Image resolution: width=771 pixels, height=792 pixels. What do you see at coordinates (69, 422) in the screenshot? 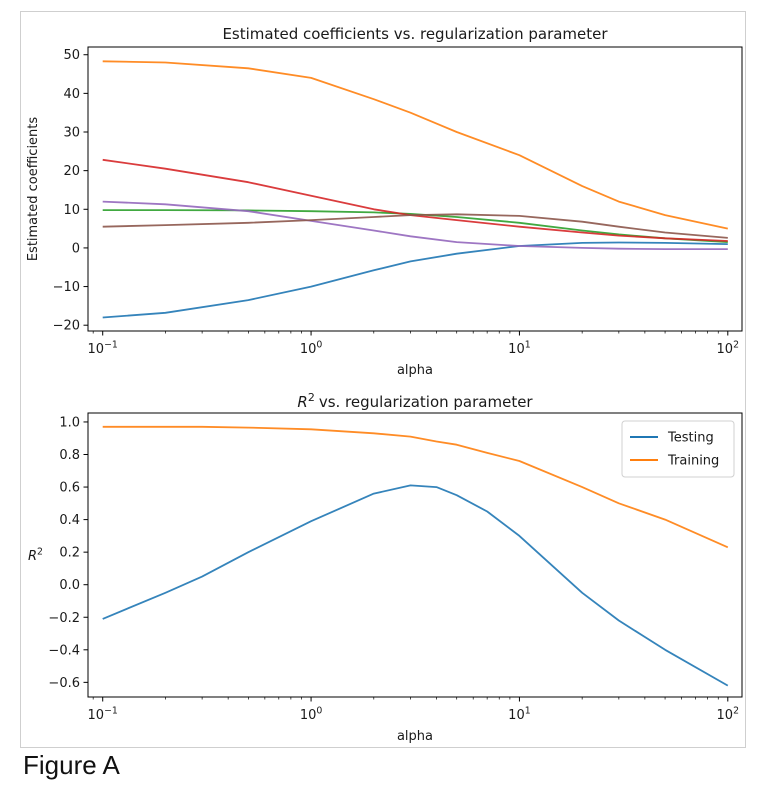
I see `y-tick-label: 1.0` at bounding box center [69, 422].